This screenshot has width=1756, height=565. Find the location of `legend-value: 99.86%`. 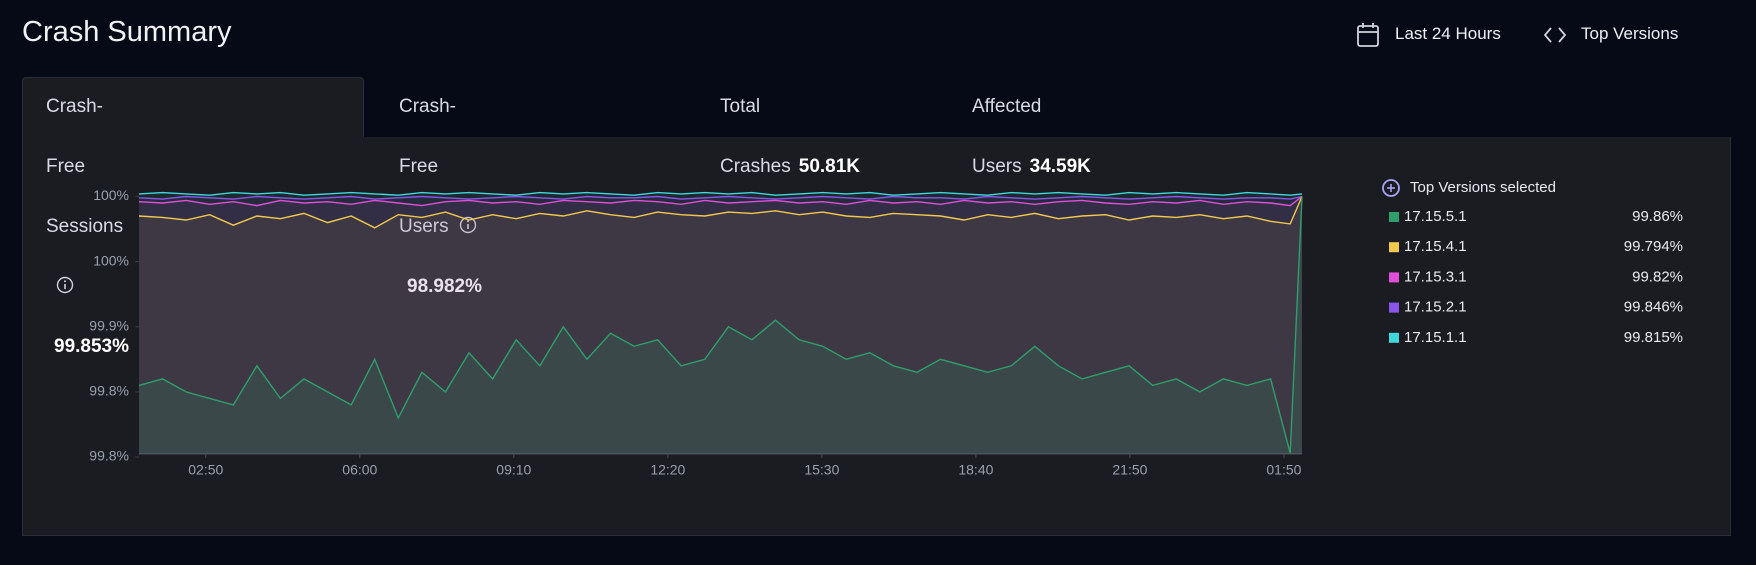

legend-value: 99.86% is located at coordinates (1657, 216).